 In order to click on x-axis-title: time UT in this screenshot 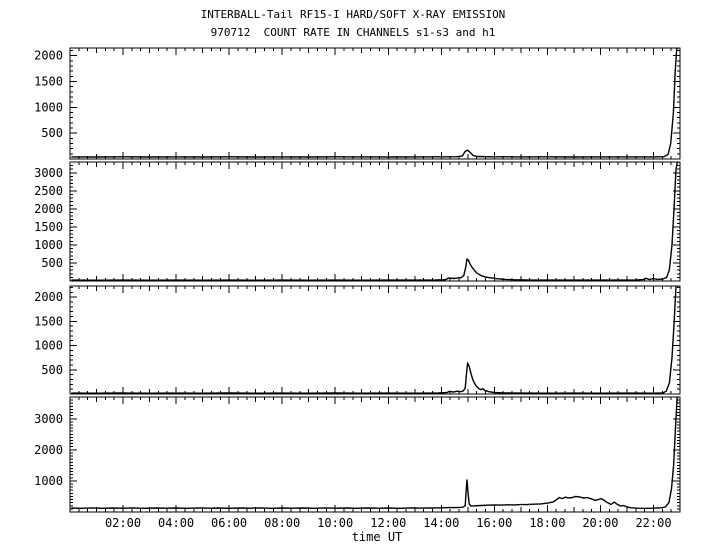, I will do `click(377, 537)`.